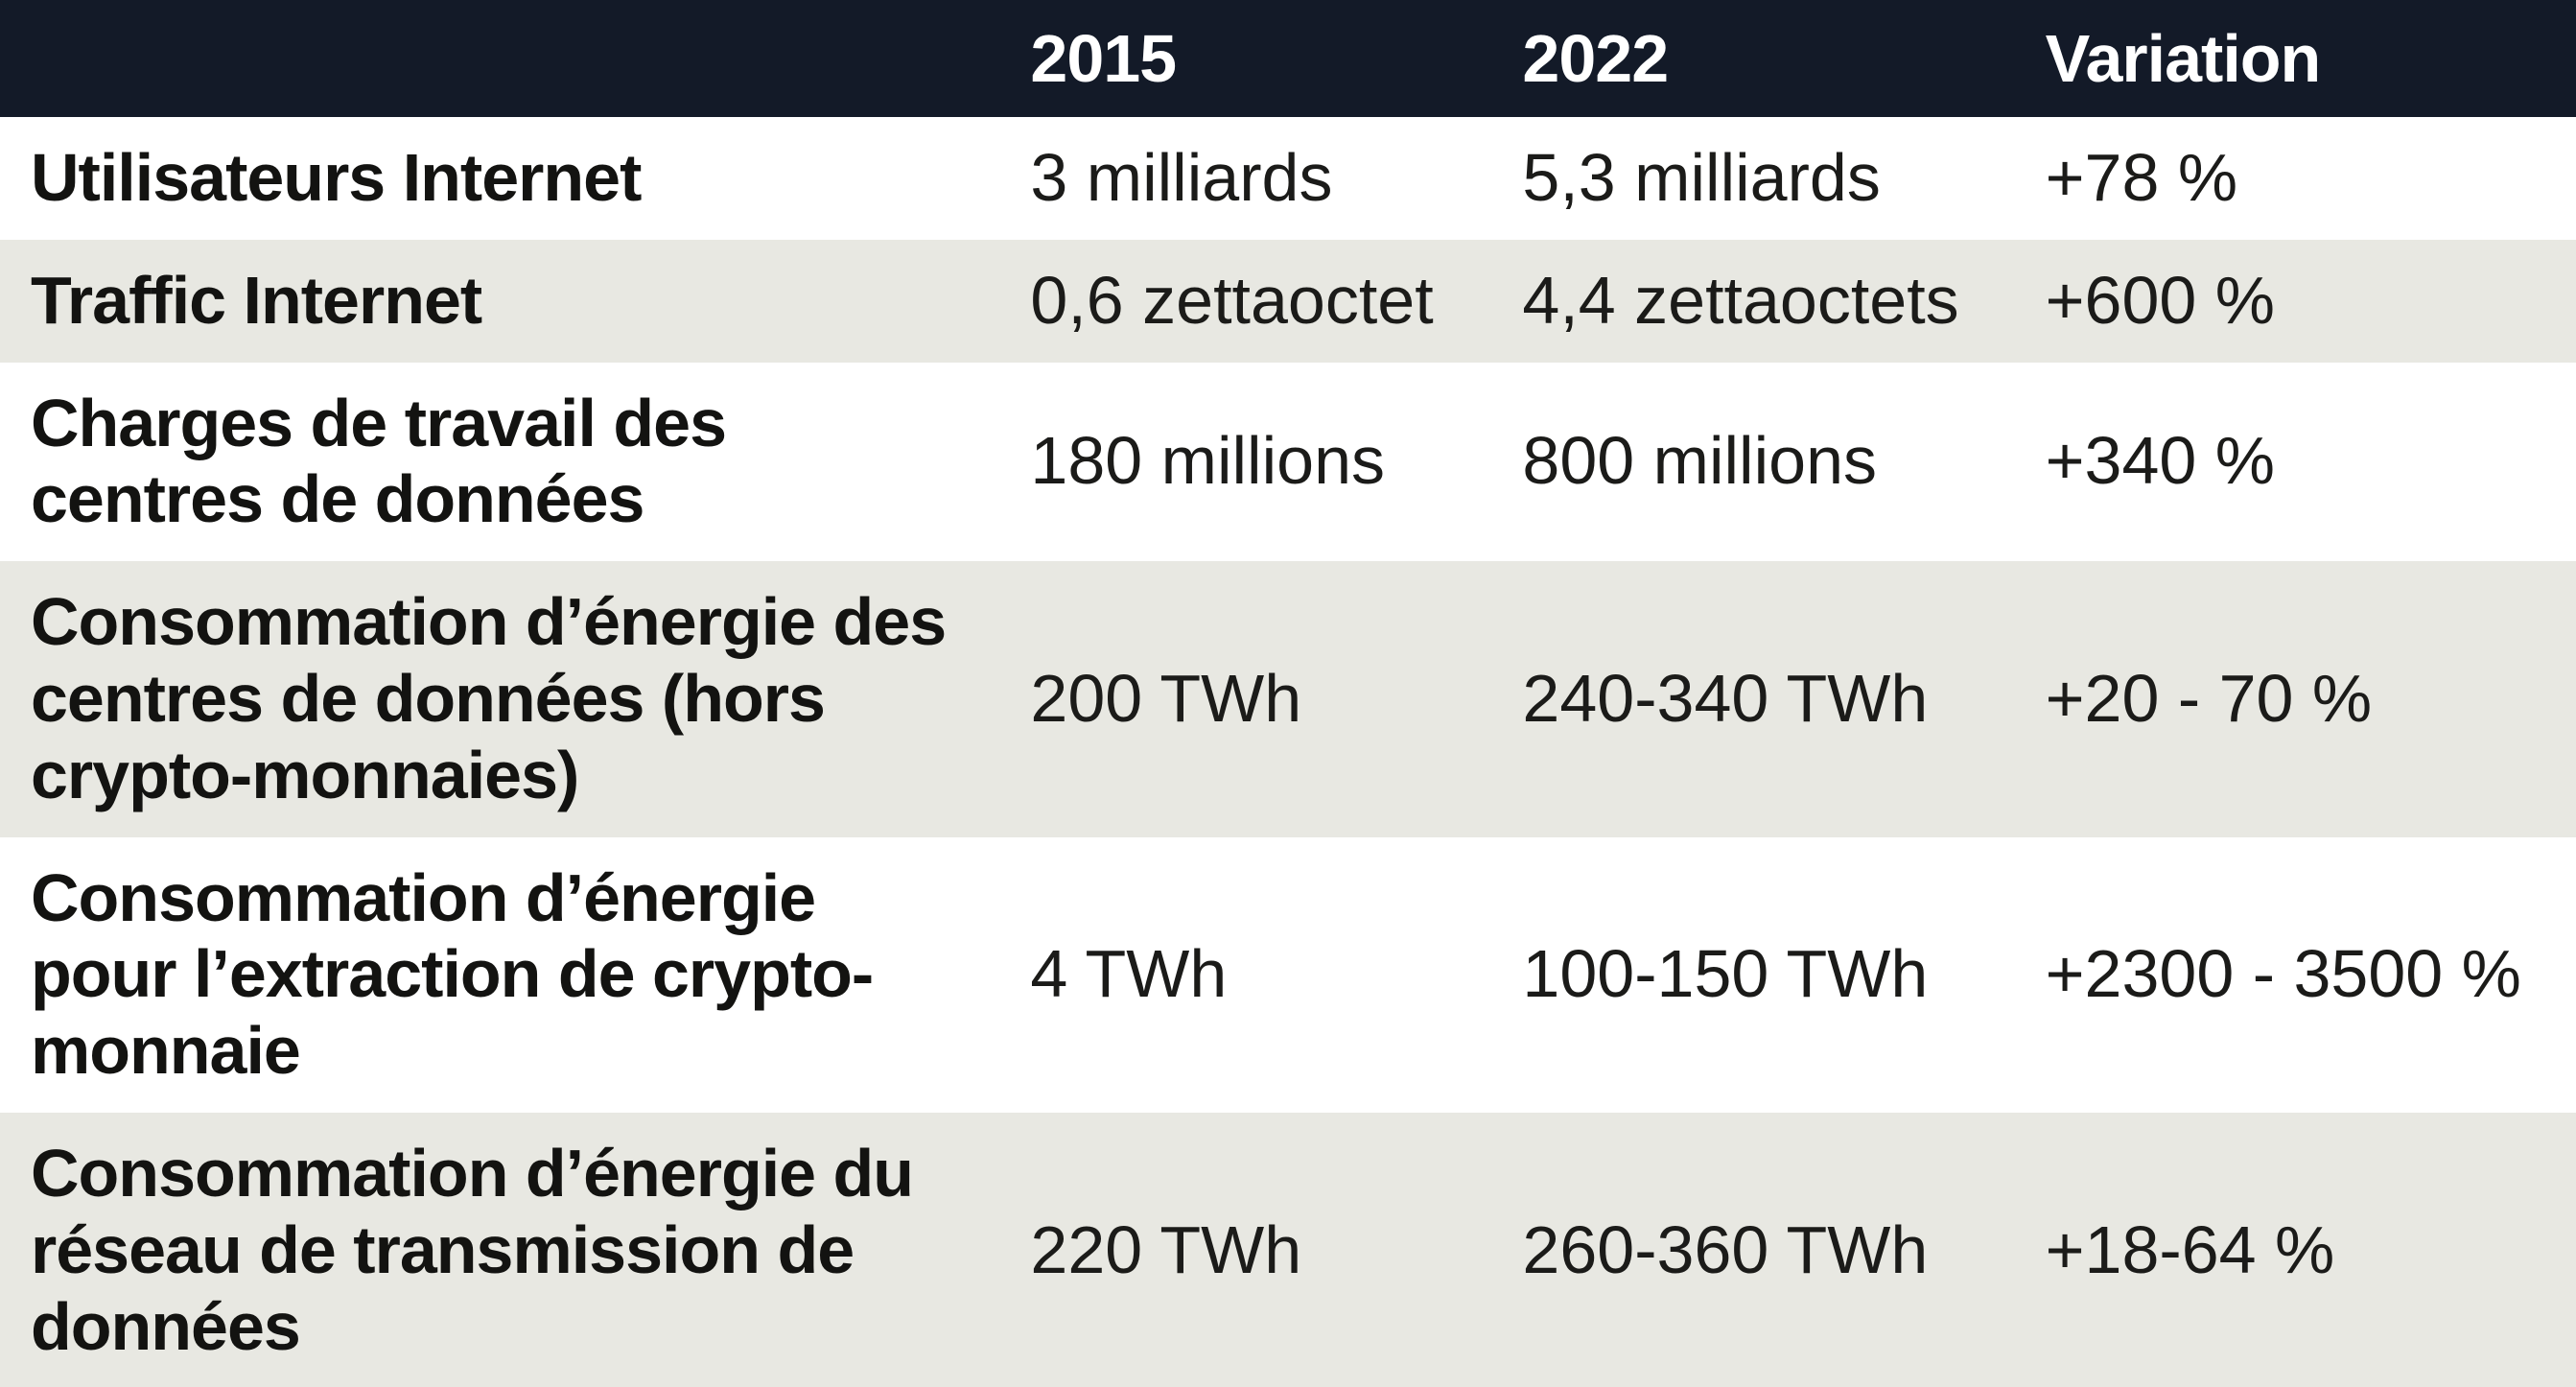 The image size is (2576, 1387). Describe the element at coordinates (1166, 1249) in the screenshot. I see `cell-2015: 220 TWh` at that location.